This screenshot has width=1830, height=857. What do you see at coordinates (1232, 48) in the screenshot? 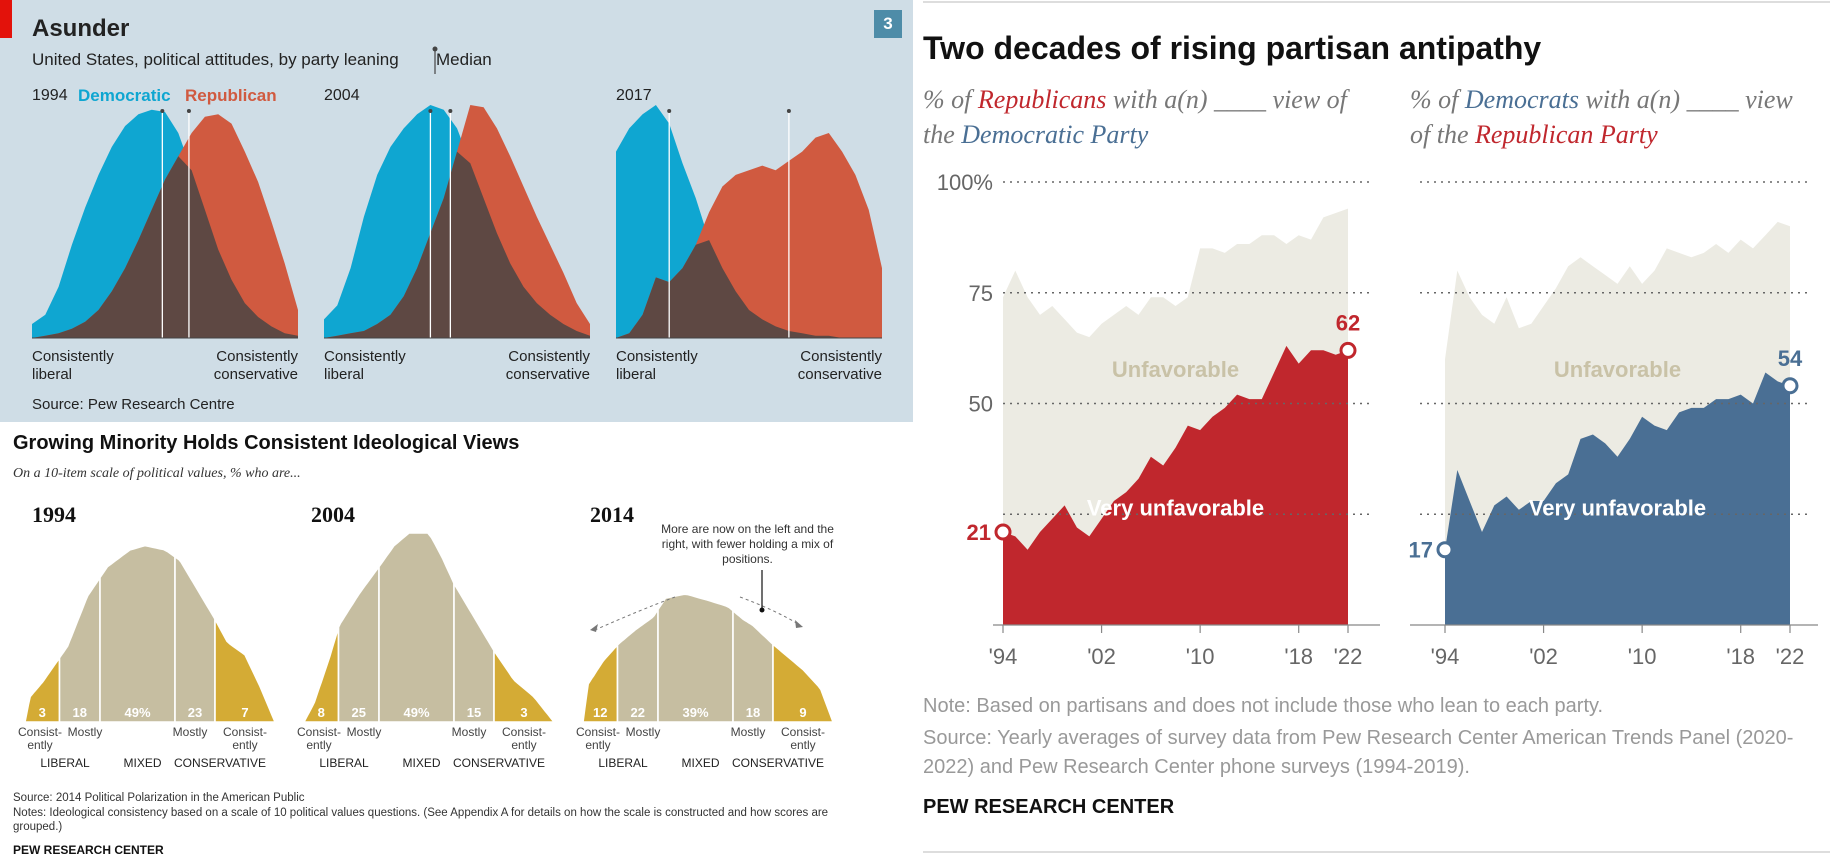
I see `chart-title: Two decades of rising partisan antipathy` at bounding box center [1232, 48].